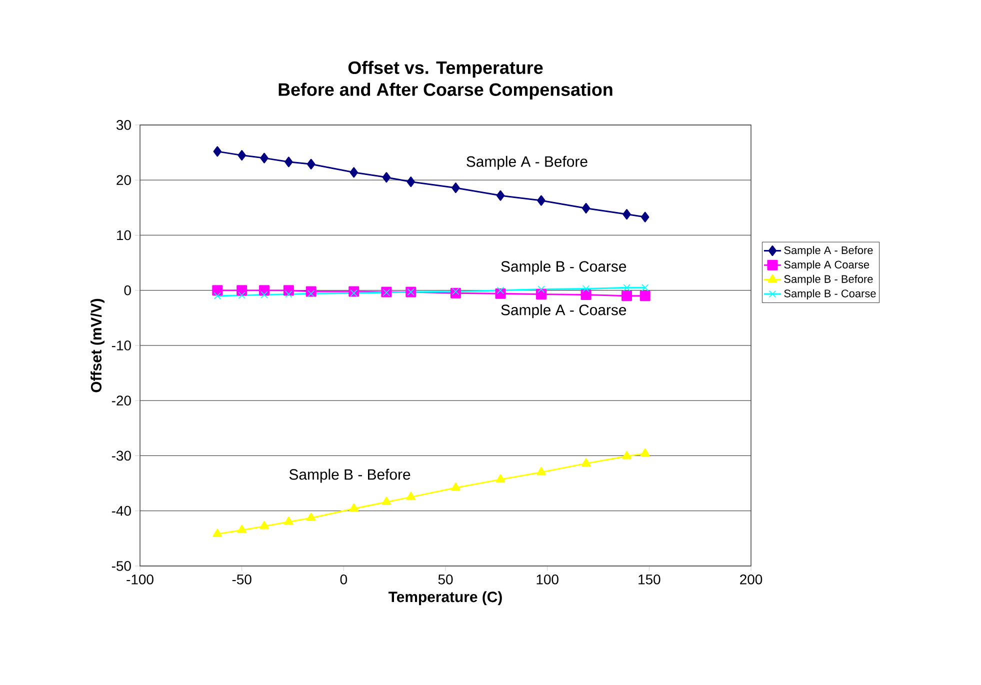  Describe the element at coordinates (344, 579) in the screenshot. I see `x-tick-label: 0` at that location.